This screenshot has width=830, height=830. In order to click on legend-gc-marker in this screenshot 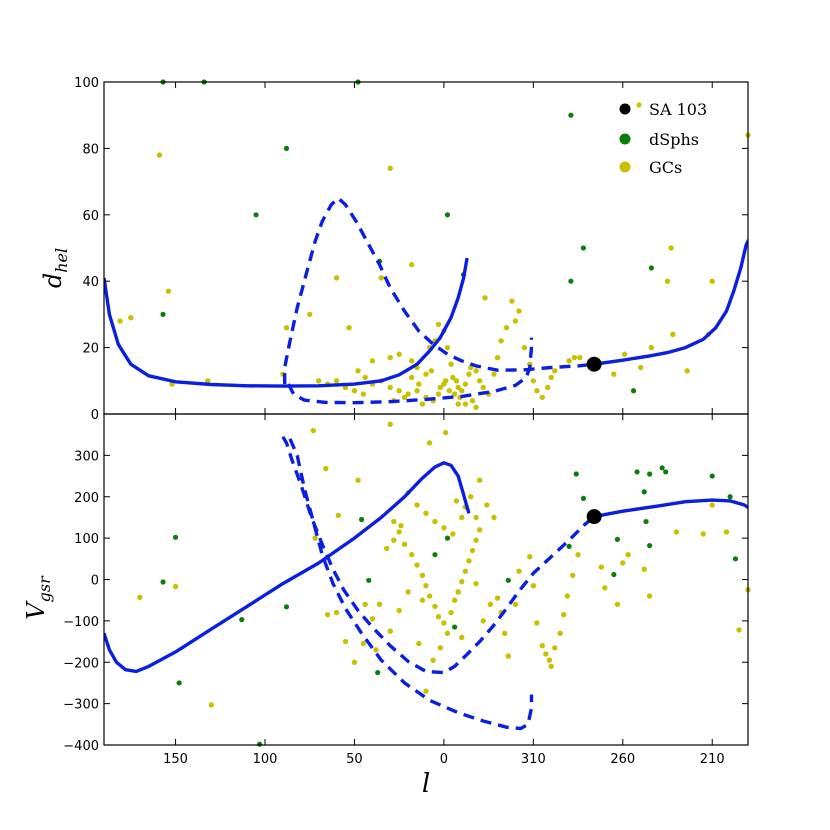, I will do `click(625, 167)`.